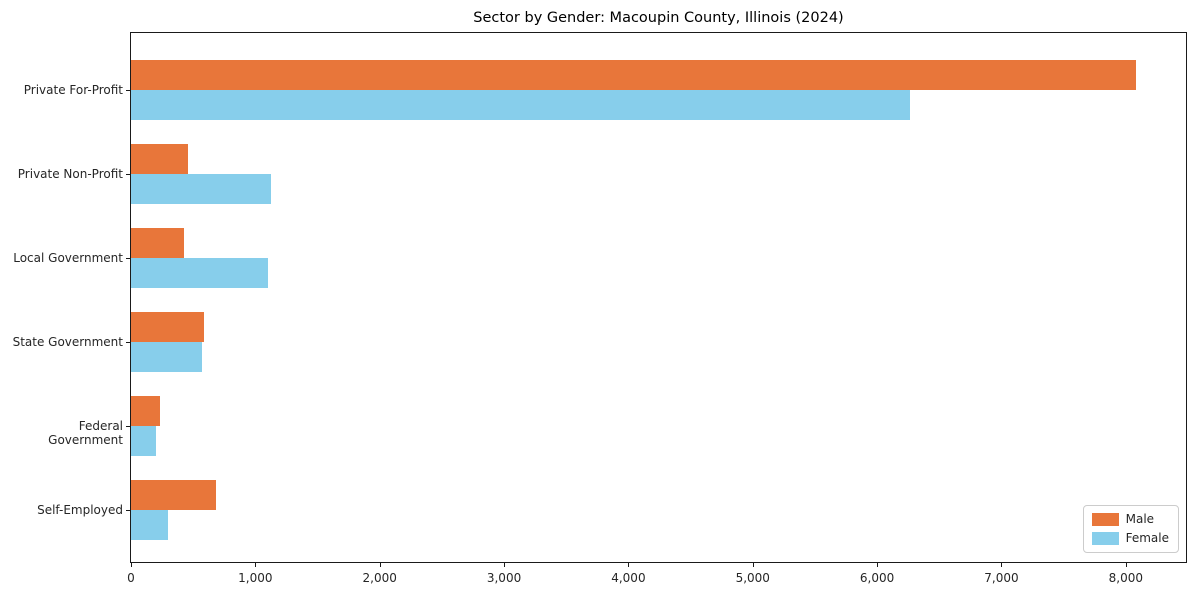 The height and width of the screenshot is (600, 1200). What do you see at coordinates (633, 75) in the screenshot?
I see `bar-male-private-for-profit` at bounding box center [633, 75].